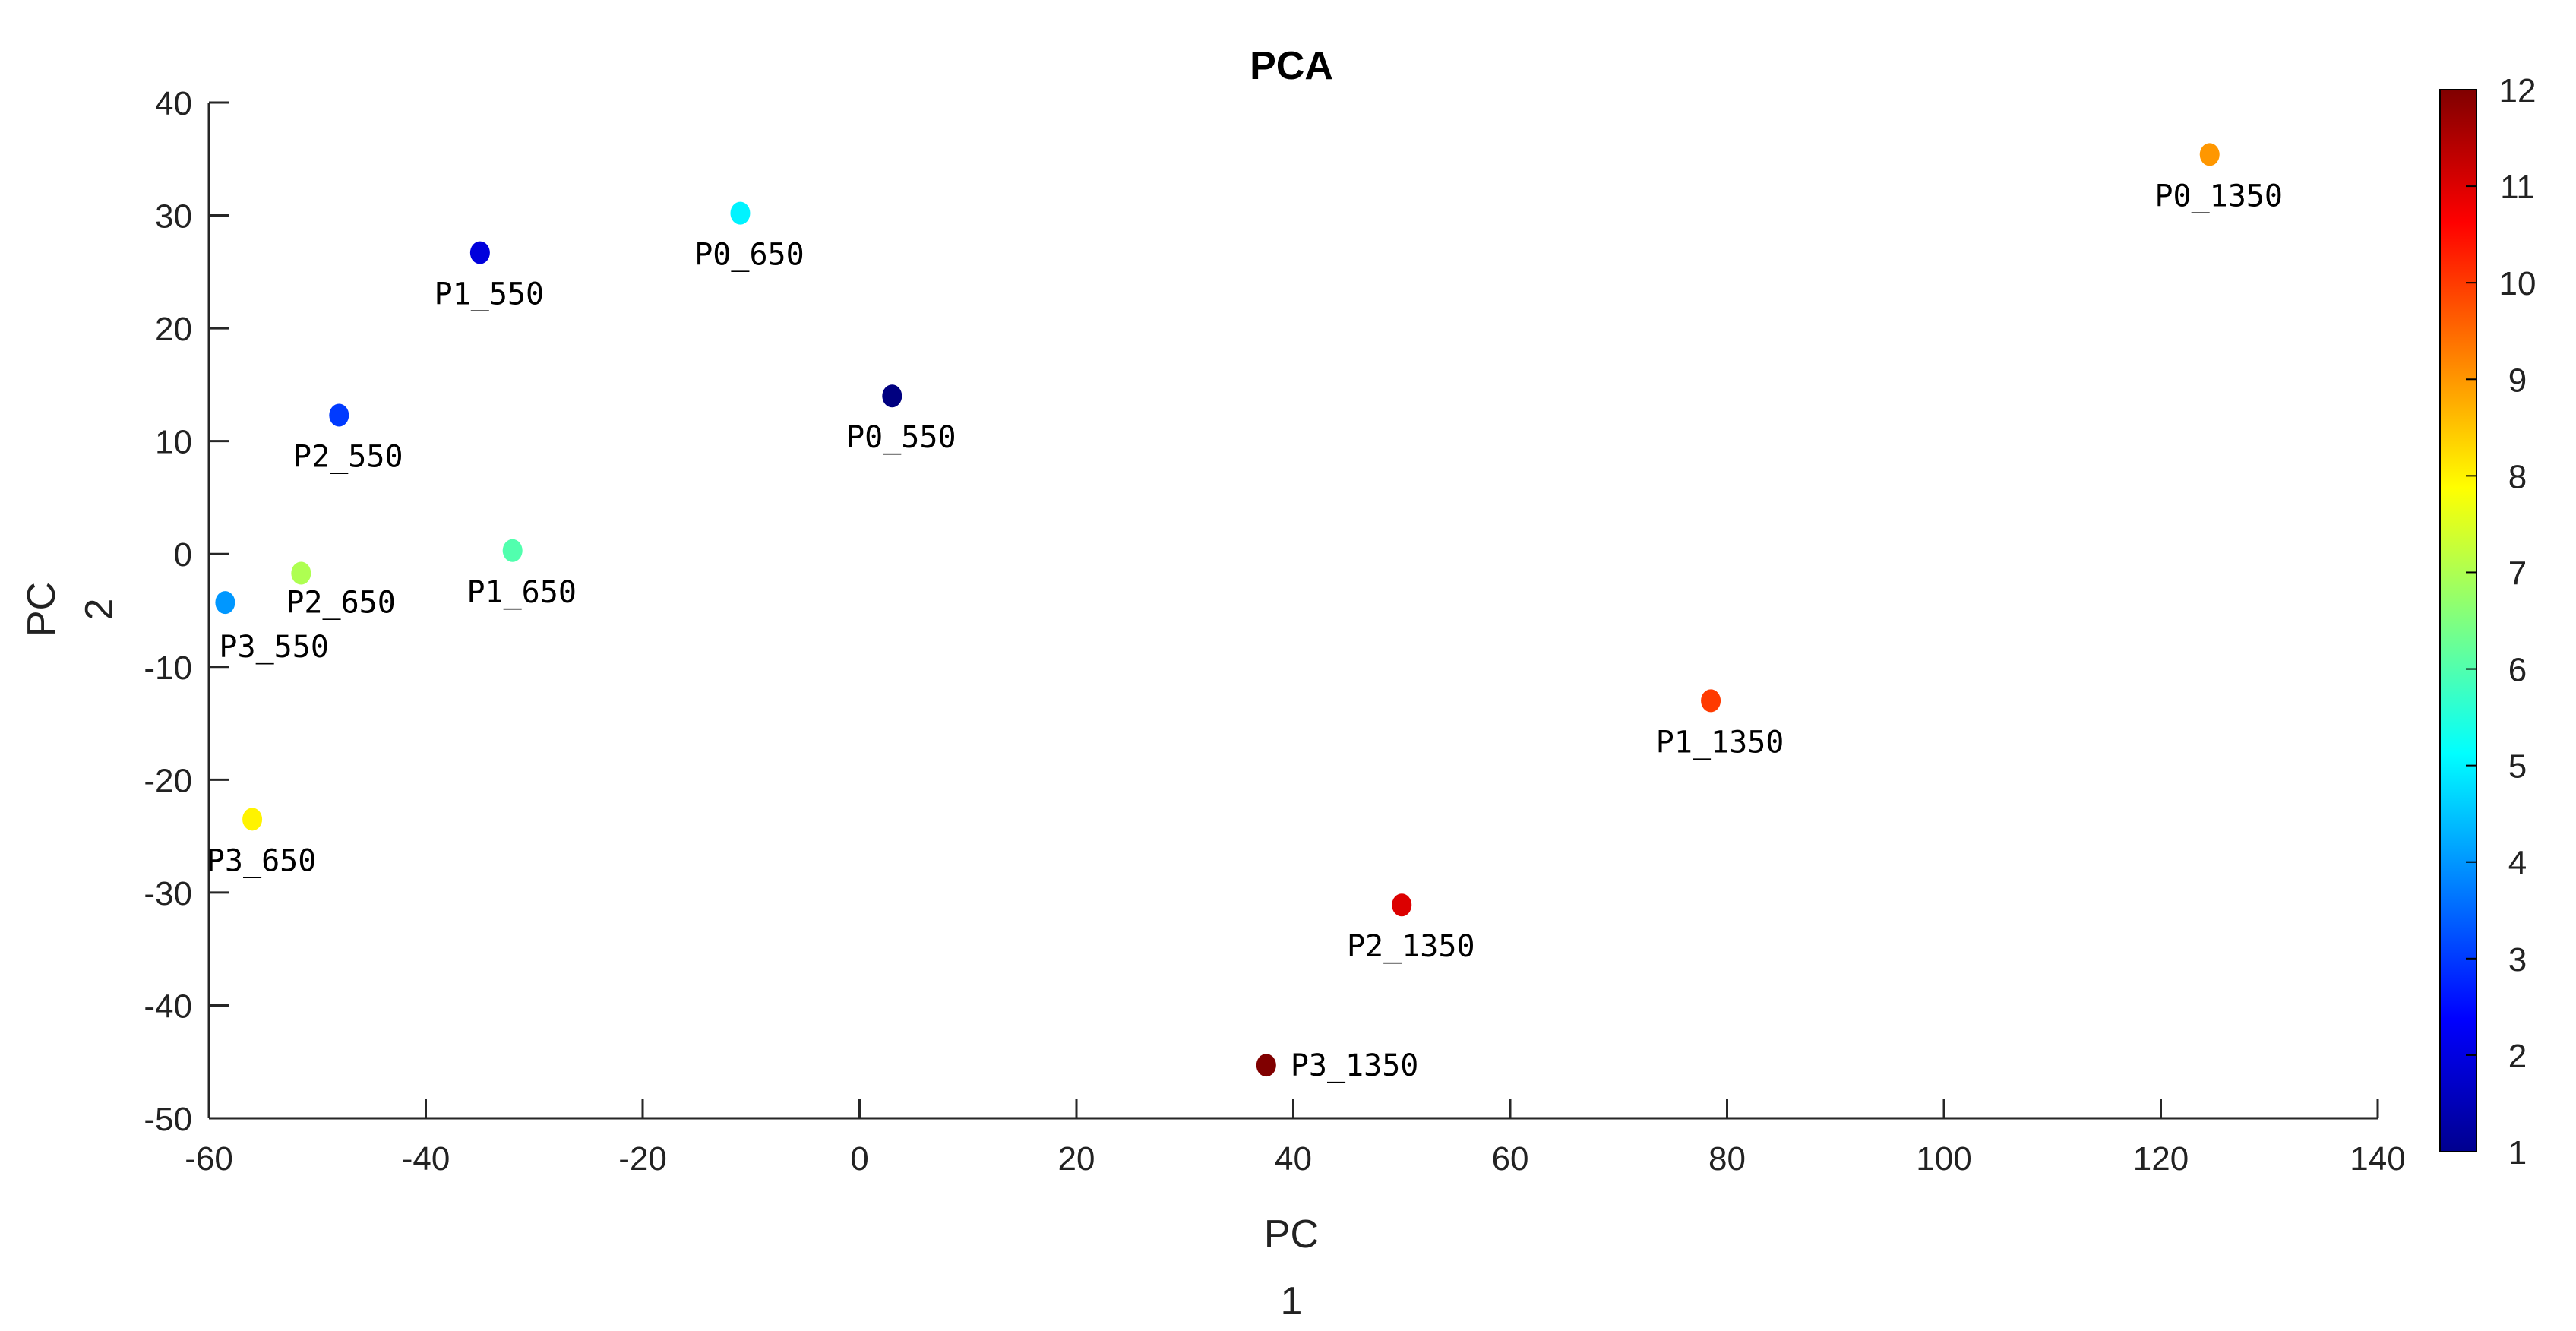 This screenshot has width=2576, height=1331. What do you see at coordinates (2458, 620) in the screenshot?
I see `colorbar-gradient` at bounding box center [2458, 620].